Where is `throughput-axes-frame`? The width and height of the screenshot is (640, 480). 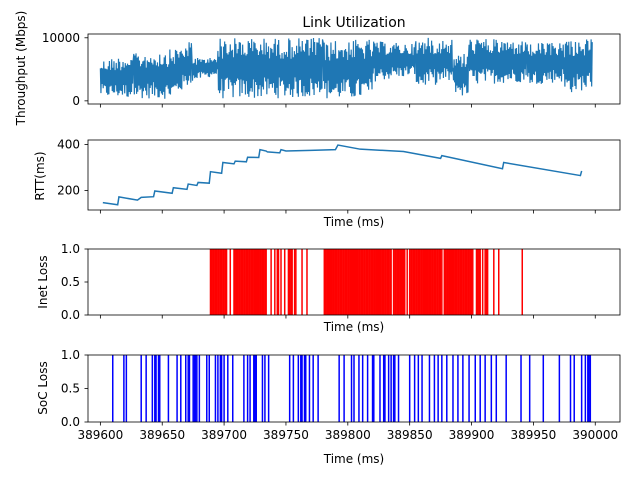
throughput-axes-frame is located at coordinates (354, 69).